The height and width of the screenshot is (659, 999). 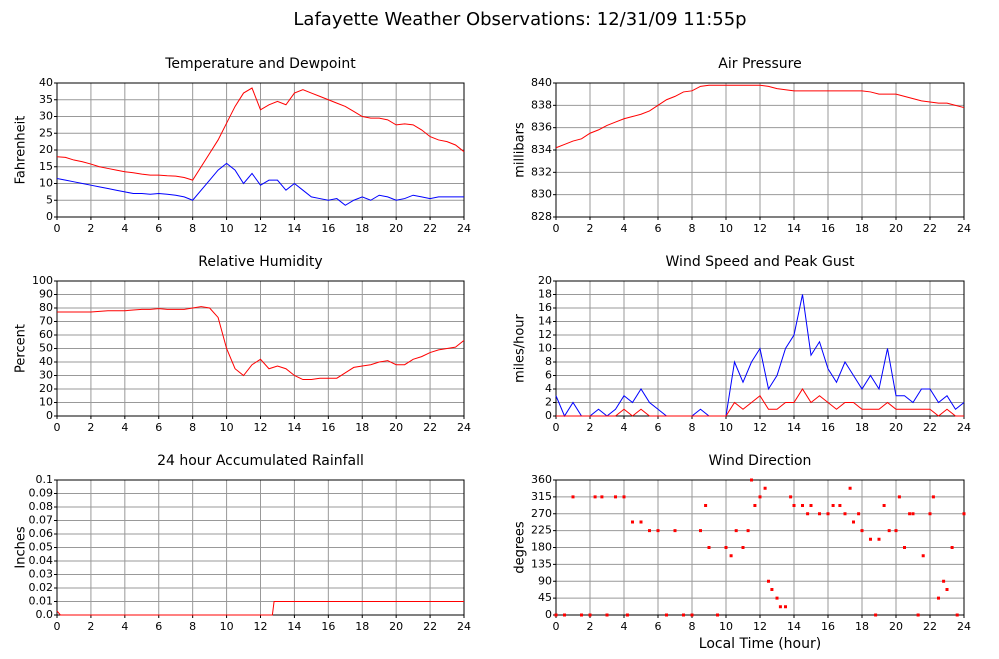 I want to click on y-tick-label: 832, so click(x=541, y=171).